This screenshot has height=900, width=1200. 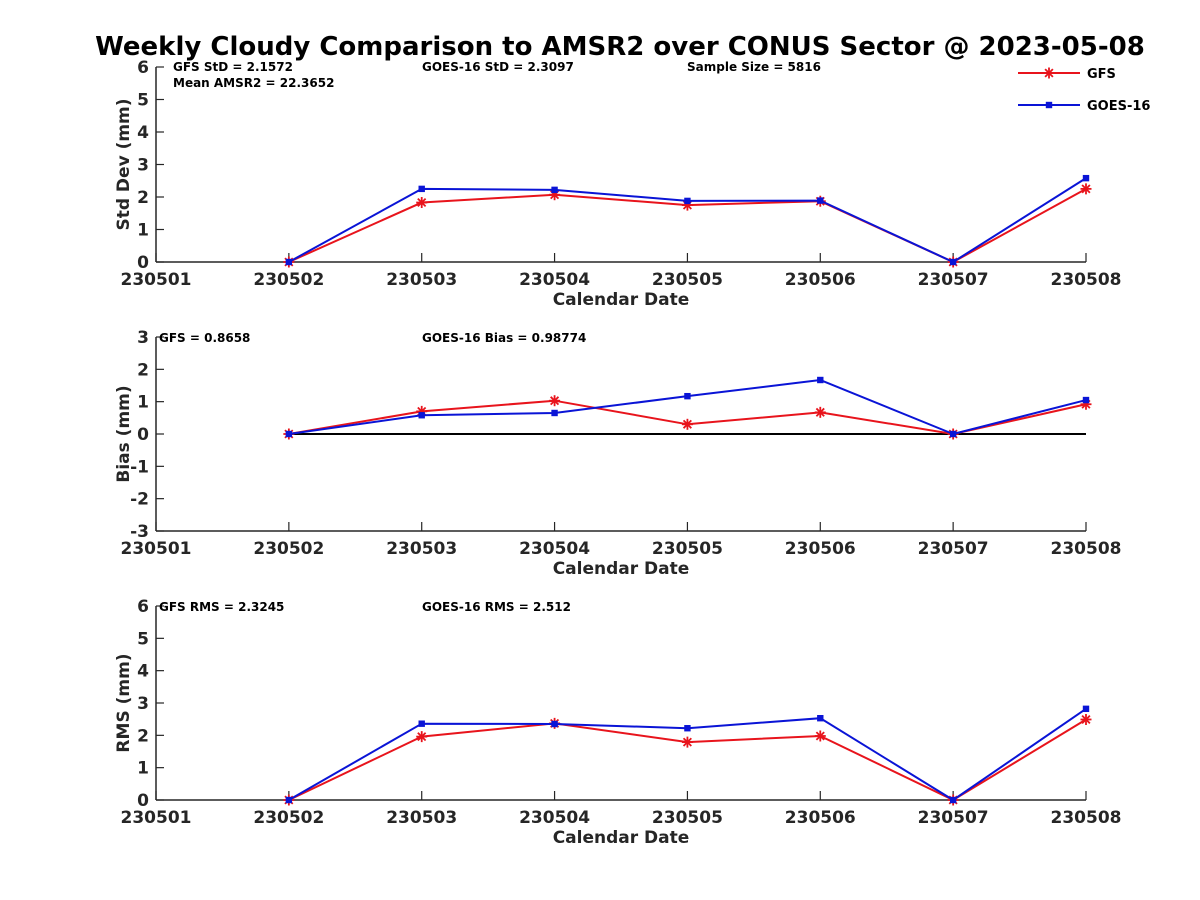 I want to click on y-tick-label: -3, so click(x=139, y=532).